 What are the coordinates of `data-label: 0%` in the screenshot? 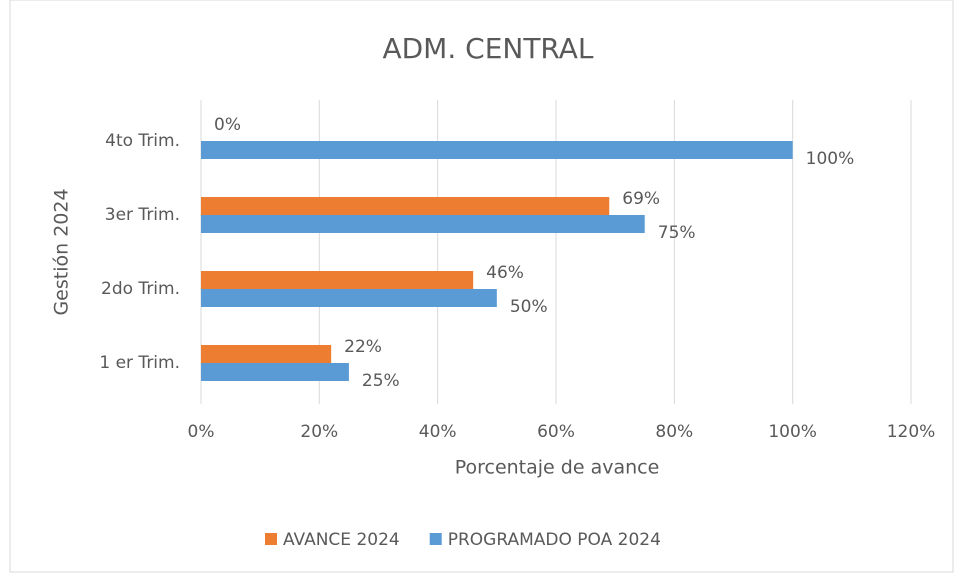 It's located at (227, 125).